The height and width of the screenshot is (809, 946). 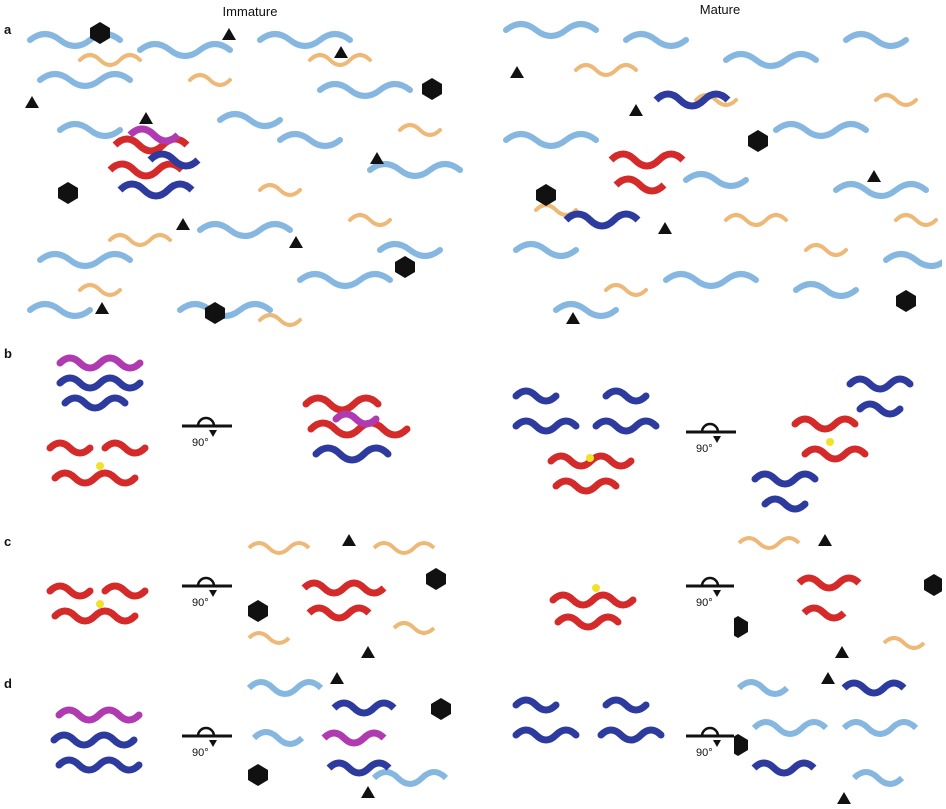 What do you see at coordinates (588, 720) in the screenshot?
I see `mature-ntd-dimer` at bounding box center [588, 720].